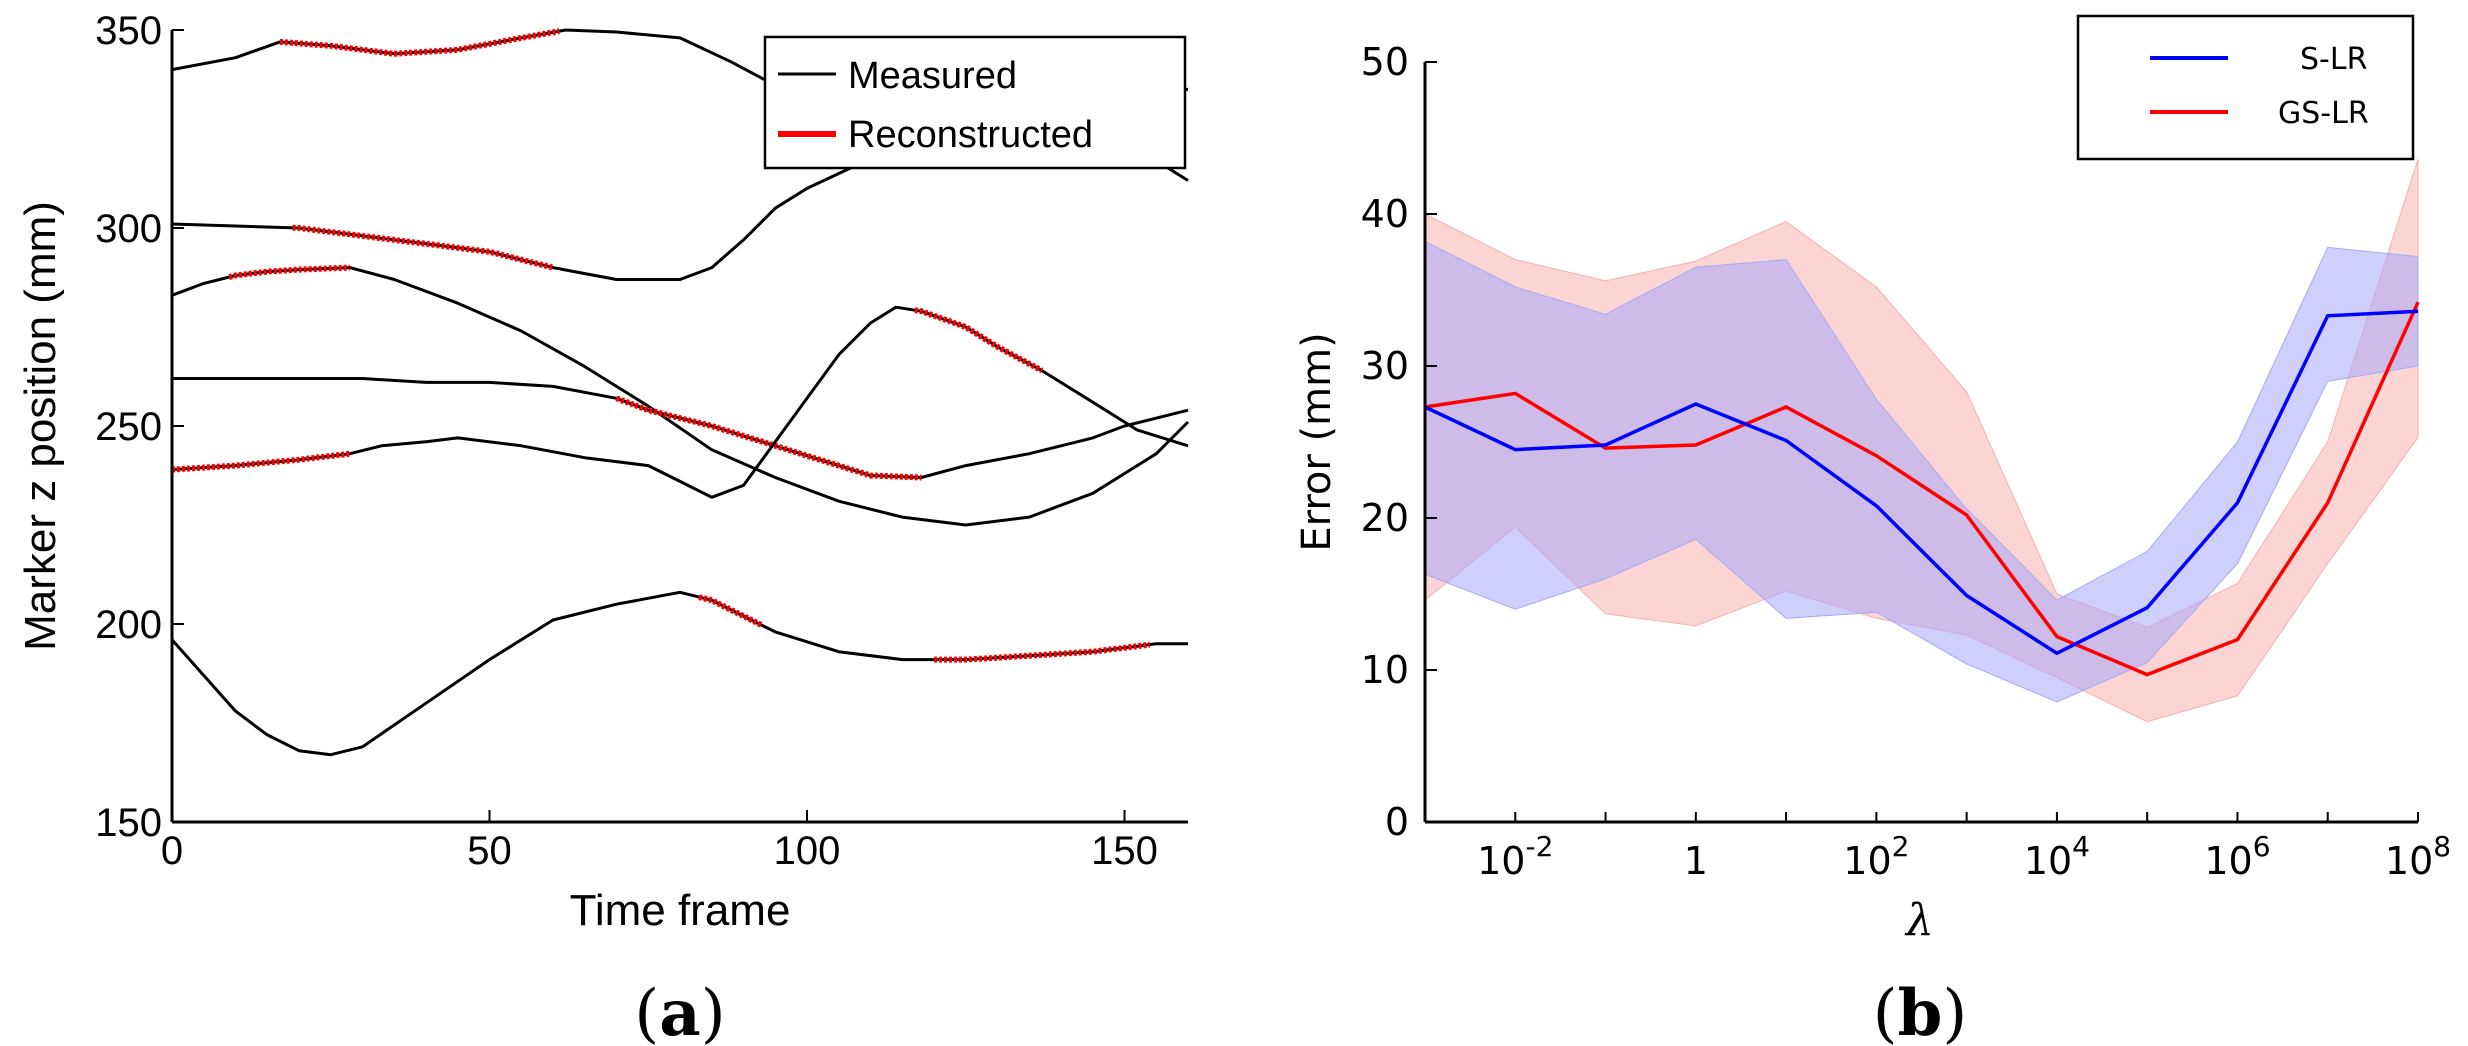 The image size is (2468, 1046). Describe the element at coordinates (932, 76) in the screenshot. I see `legend-measured-label: Measured` at that location.